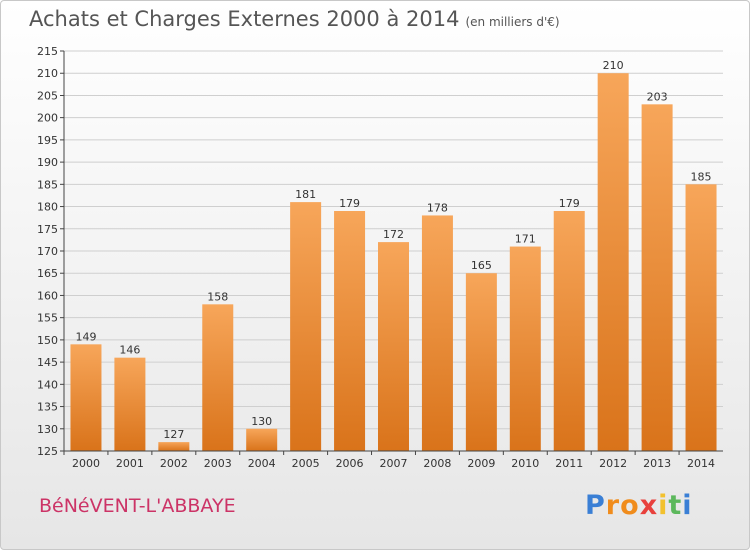  I want to click on y-tick-label: 155, so click(47, 318).